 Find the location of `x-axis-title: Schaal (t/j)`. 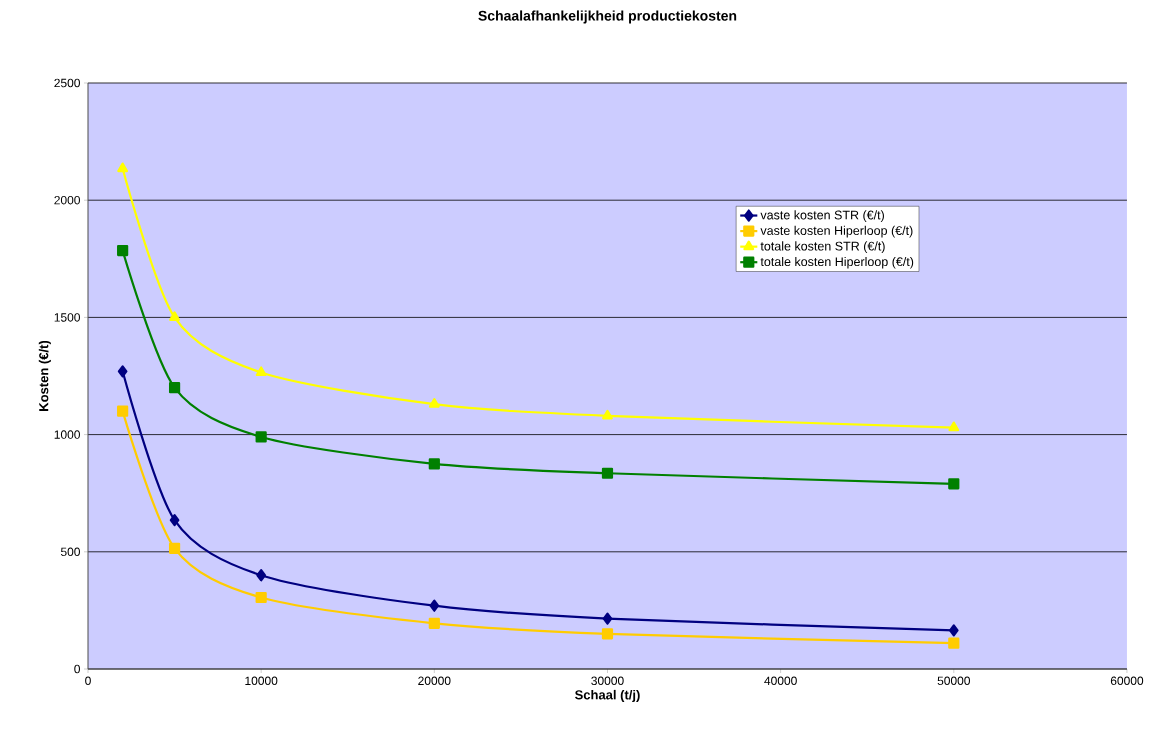

x-axis-title: Schaal (t/j) is located at coordinates (607, 696).